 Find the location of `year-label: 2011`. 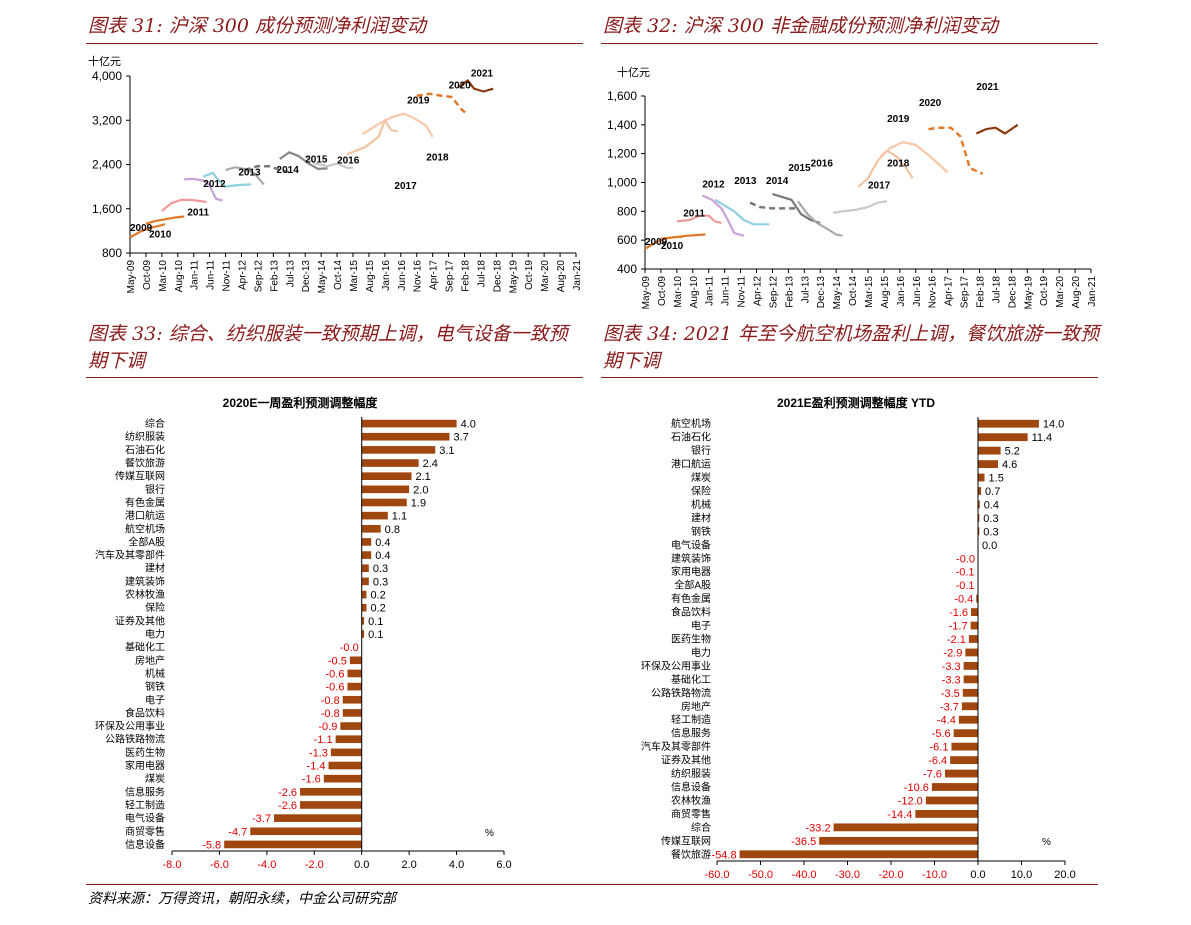

year-label: 2011 is located at coordinates (694, 213).